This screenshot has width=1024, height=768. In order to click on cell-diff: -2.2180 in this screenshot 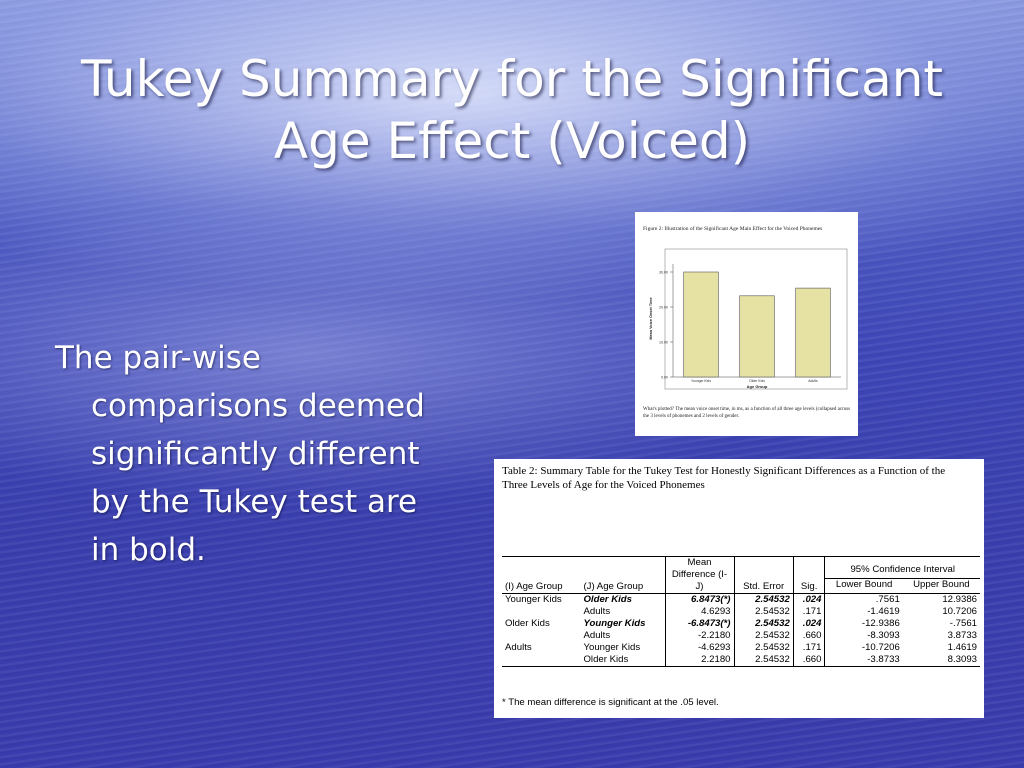, I will do `click(699, 636)`.